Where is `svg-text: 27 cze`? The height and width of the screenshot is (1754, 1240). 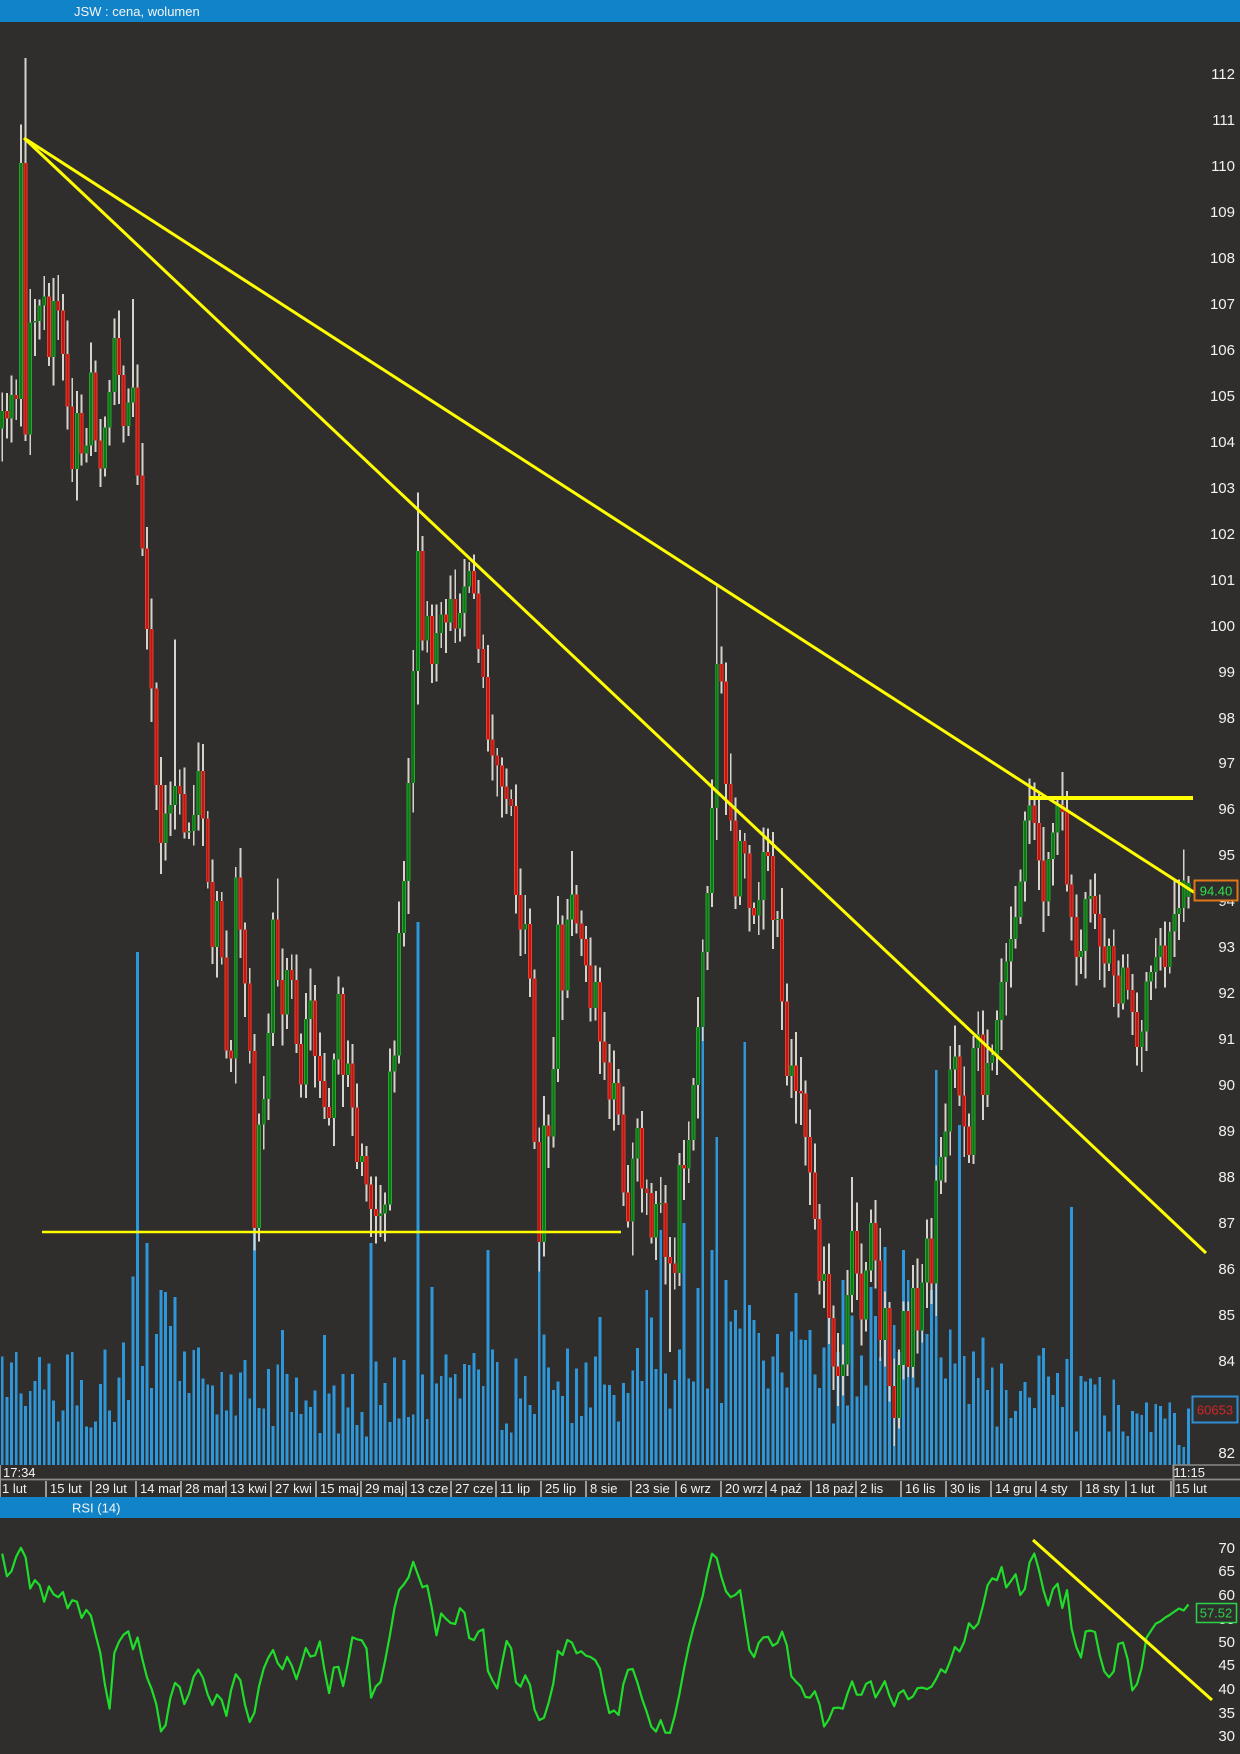 svg-text: 27 cze is located at coordinates (474, 1488).